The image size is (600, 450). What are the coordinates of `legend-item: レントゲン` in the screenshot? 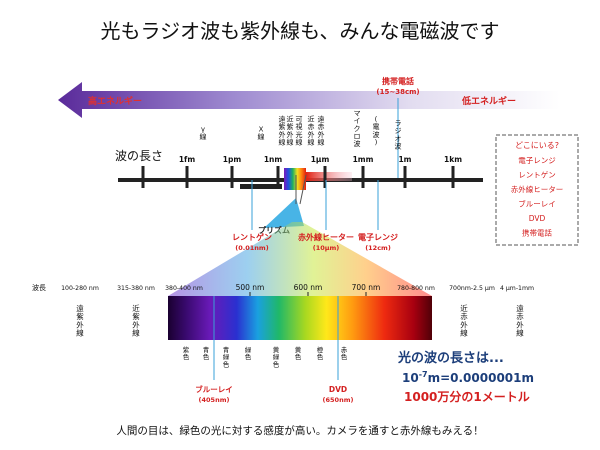 It's located at (537, 175).